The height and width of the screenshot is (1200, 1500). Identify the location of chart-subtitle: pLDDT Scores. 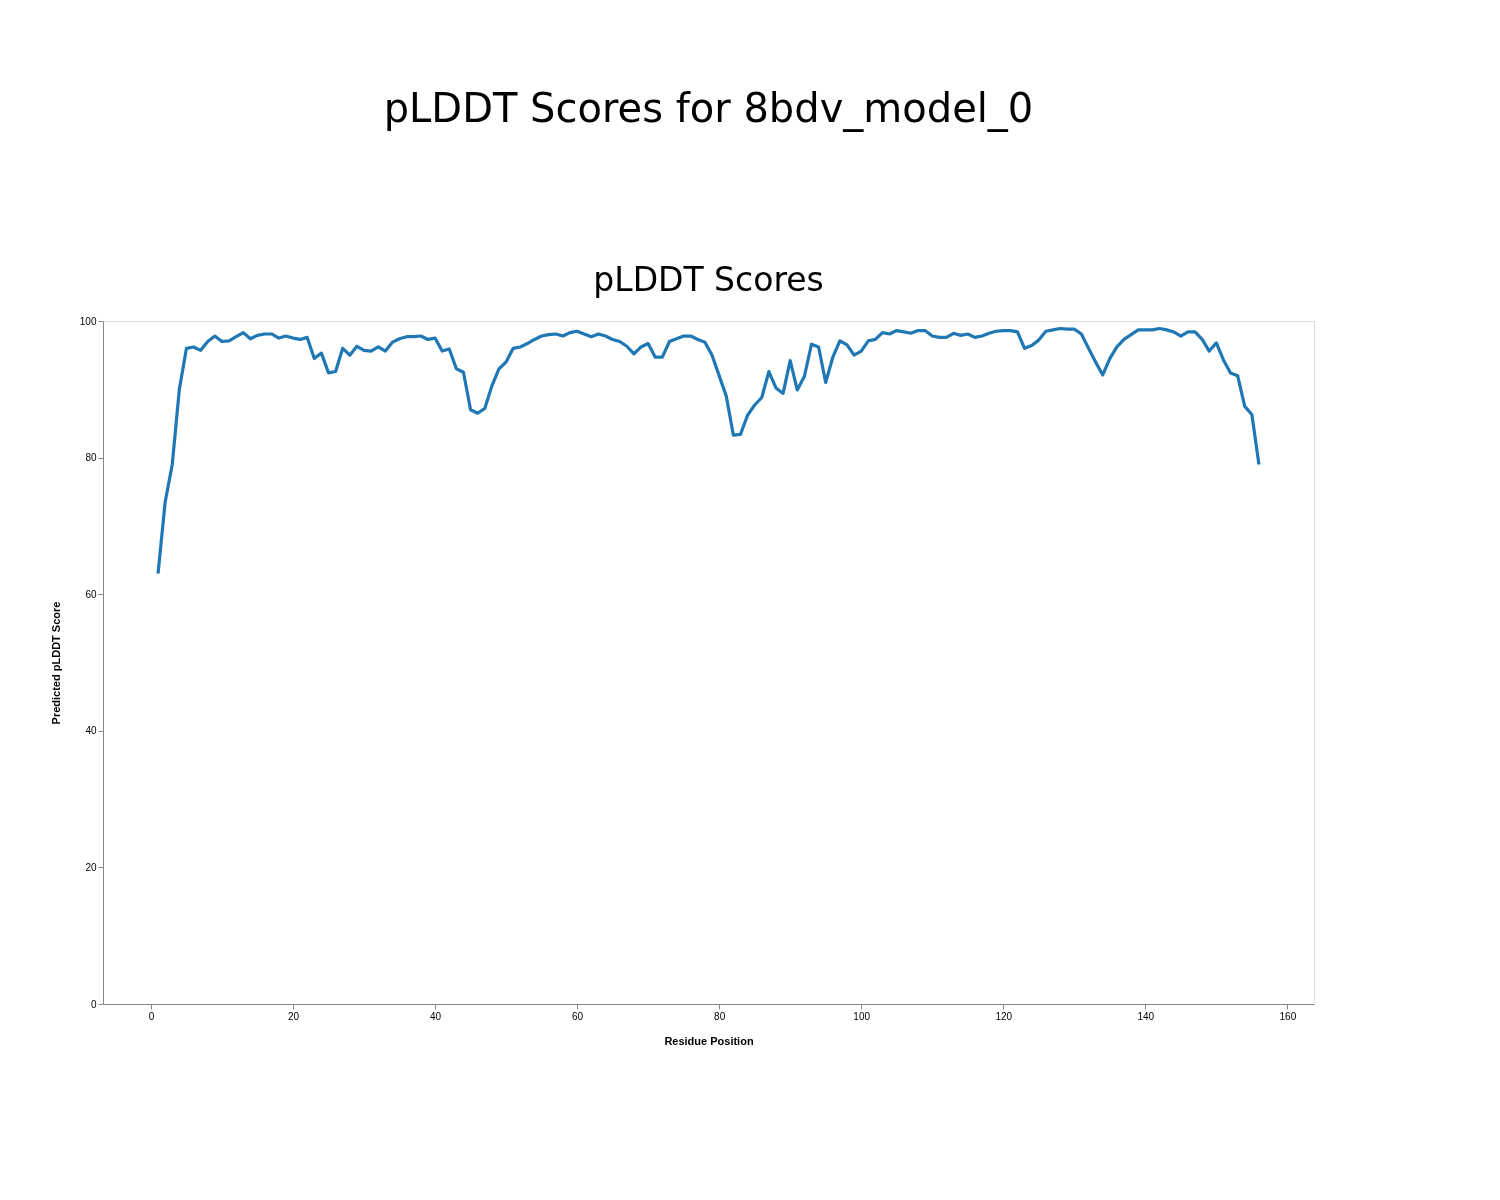
(708, 279).